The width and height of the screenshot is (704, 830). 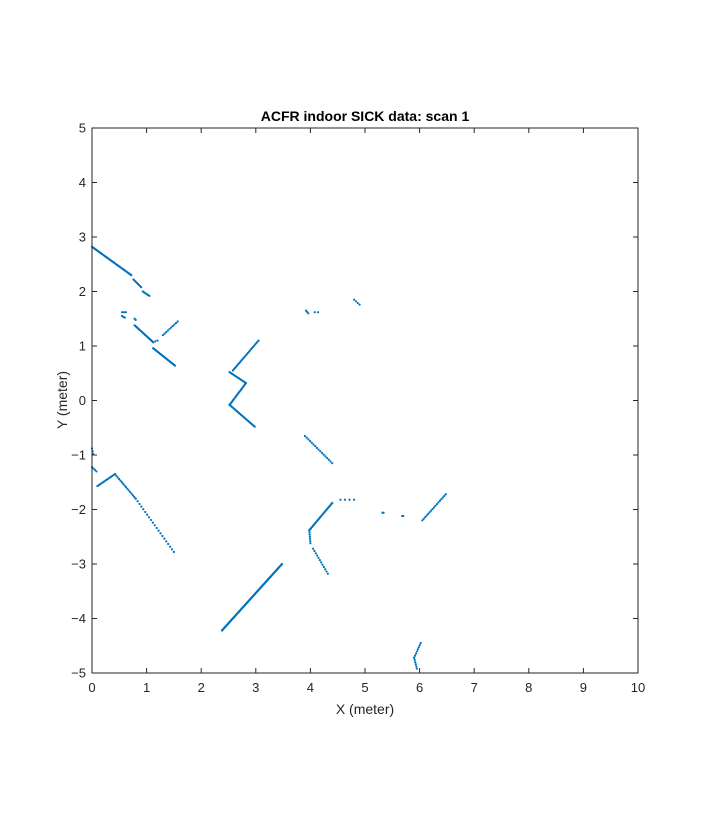 I want to click on x-tick-label: 7, so click(x=474, y=687).